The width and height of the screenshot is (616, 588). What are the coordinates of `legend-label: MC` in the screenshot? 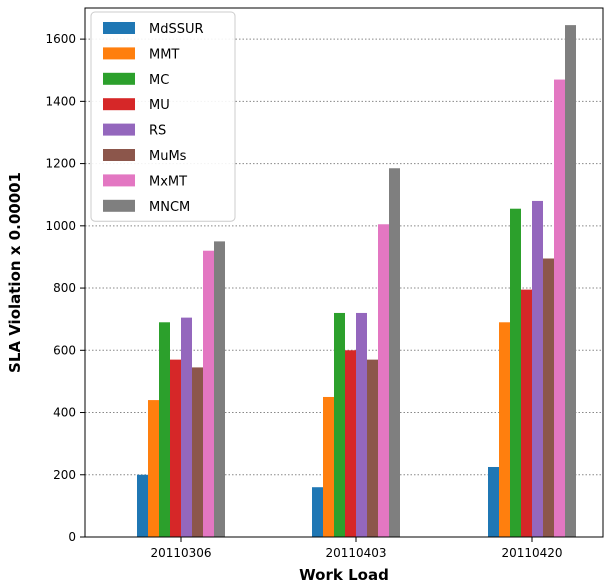 It's located at (159, 80).